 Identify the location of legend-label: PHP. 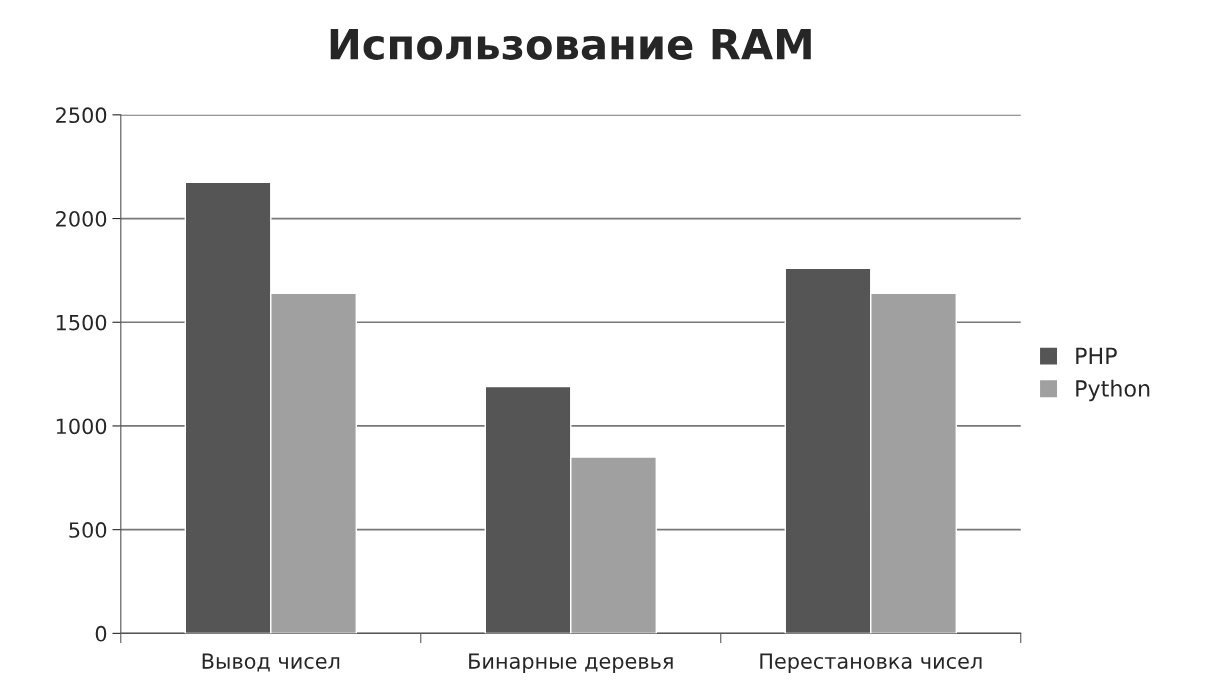
(1096, 355).